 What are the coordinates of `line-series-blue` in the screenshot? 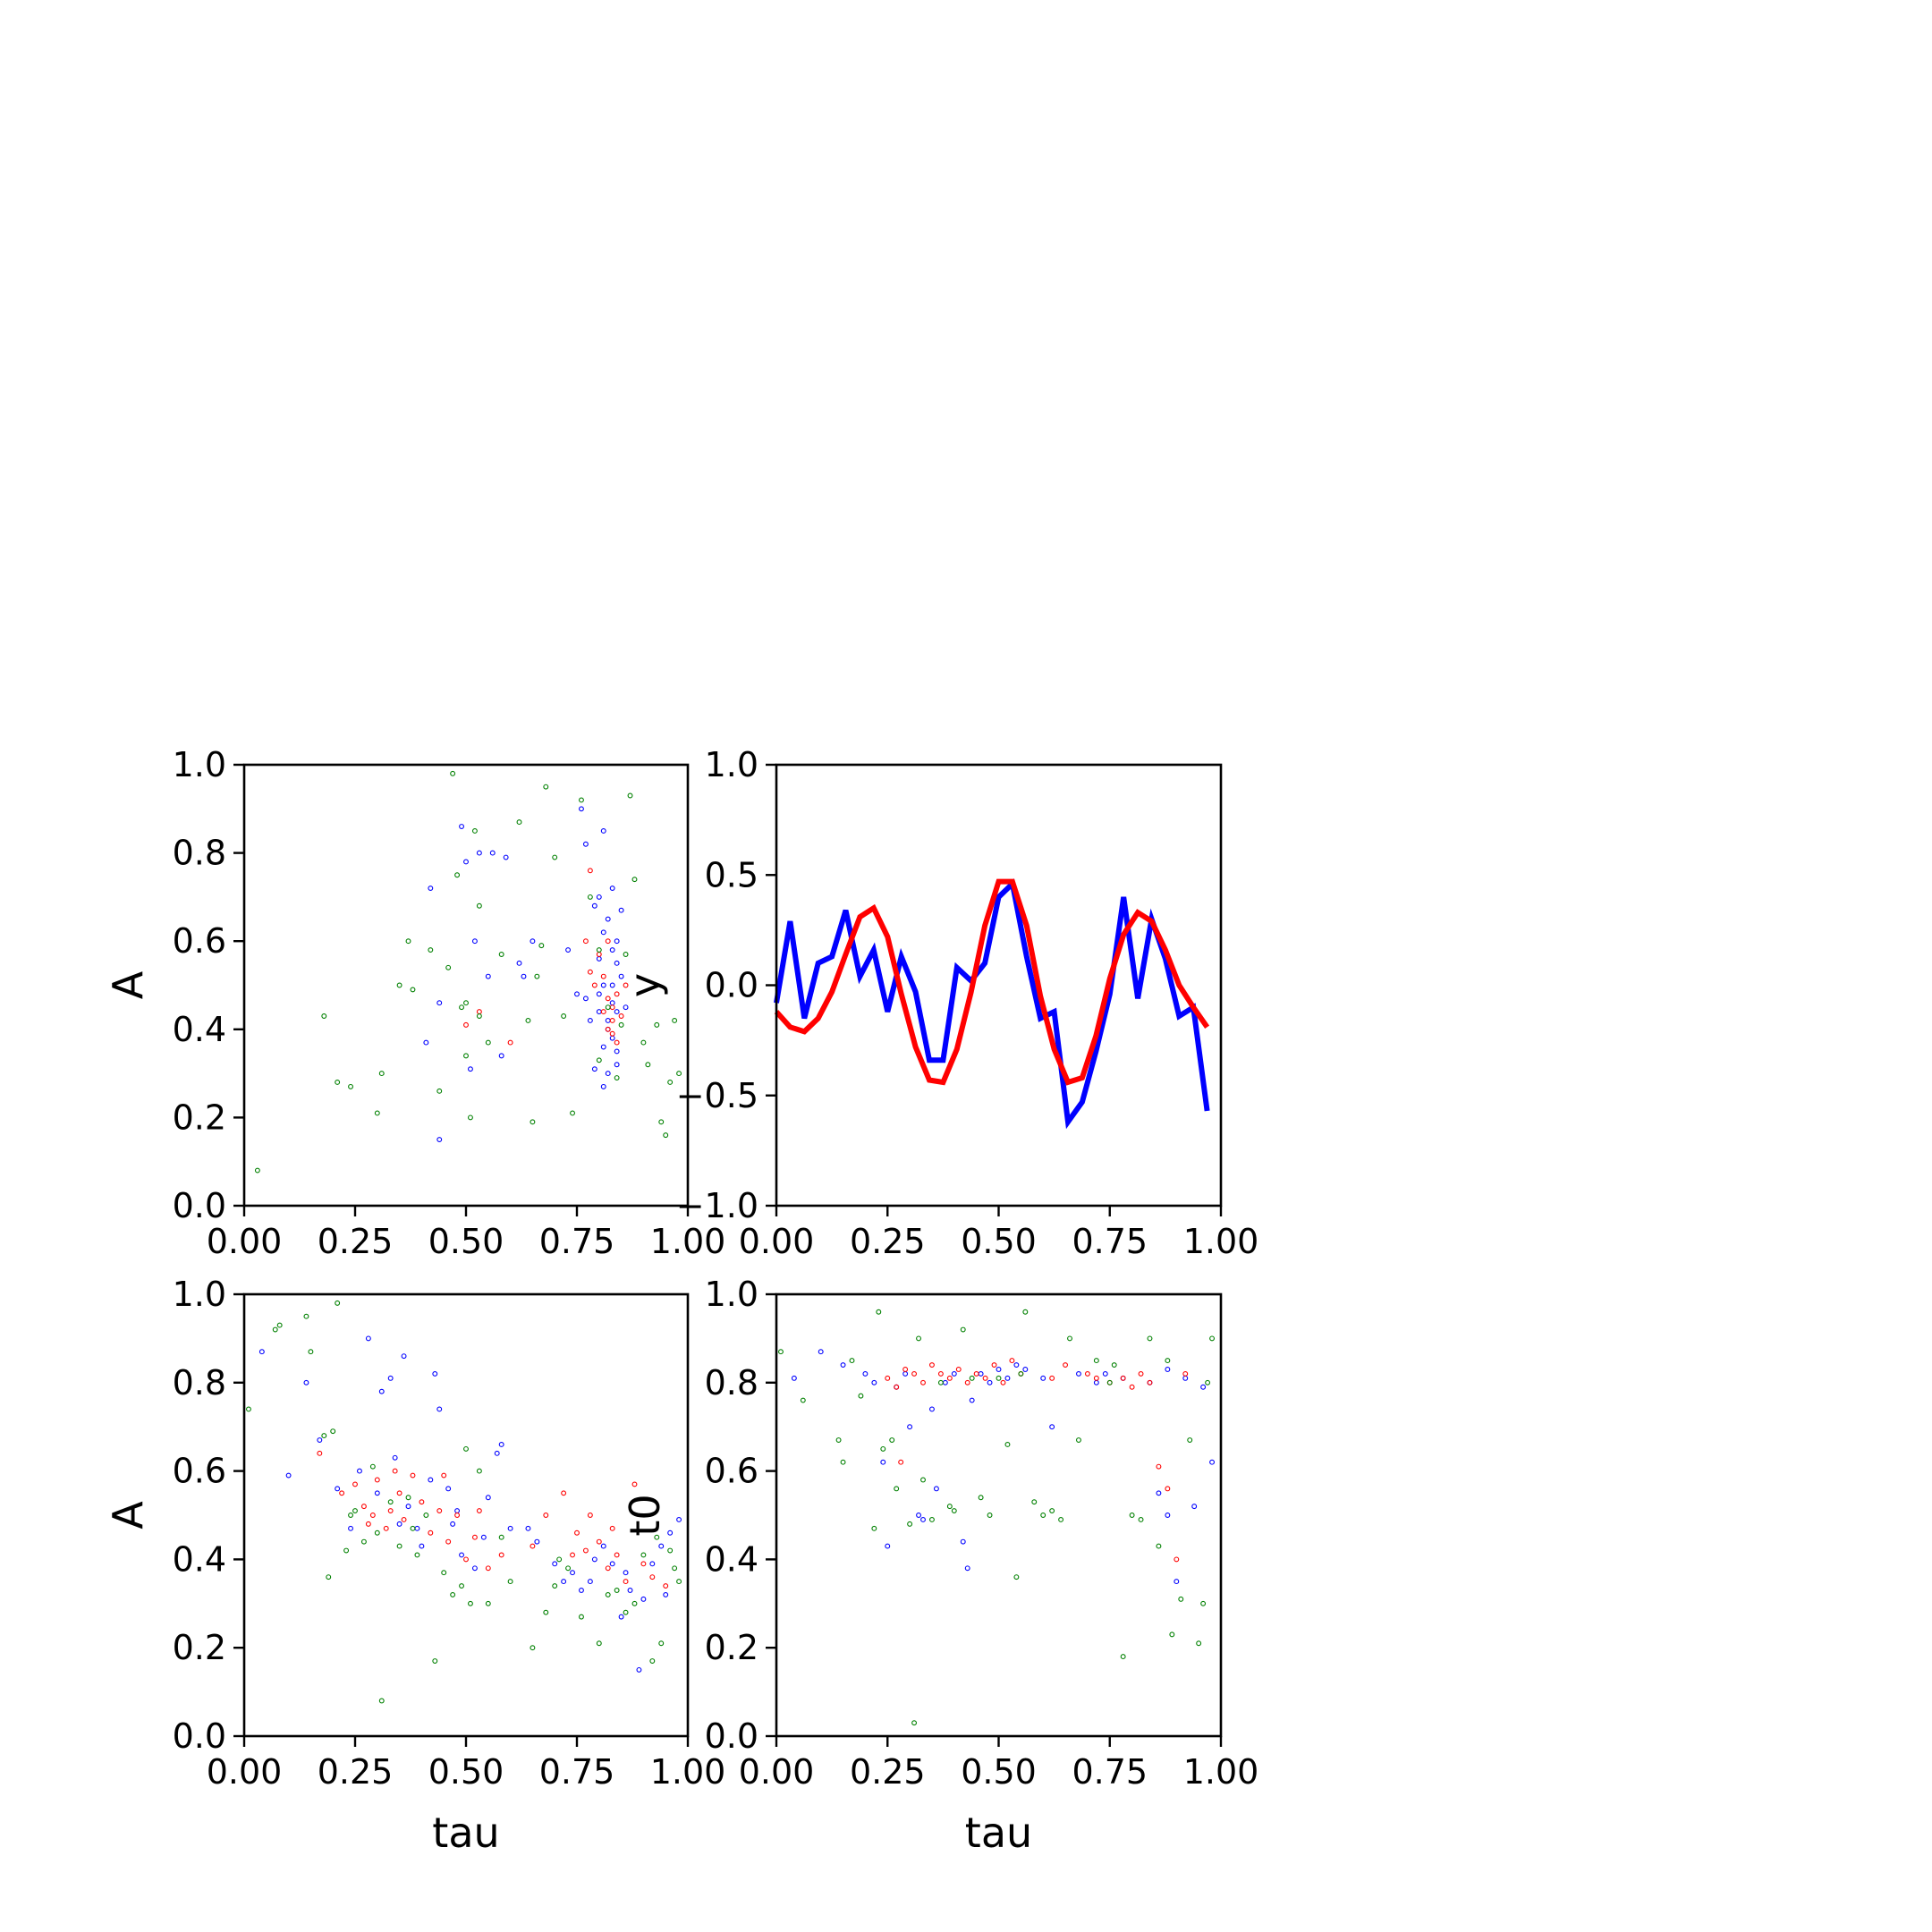 It's located at (992, 1004).